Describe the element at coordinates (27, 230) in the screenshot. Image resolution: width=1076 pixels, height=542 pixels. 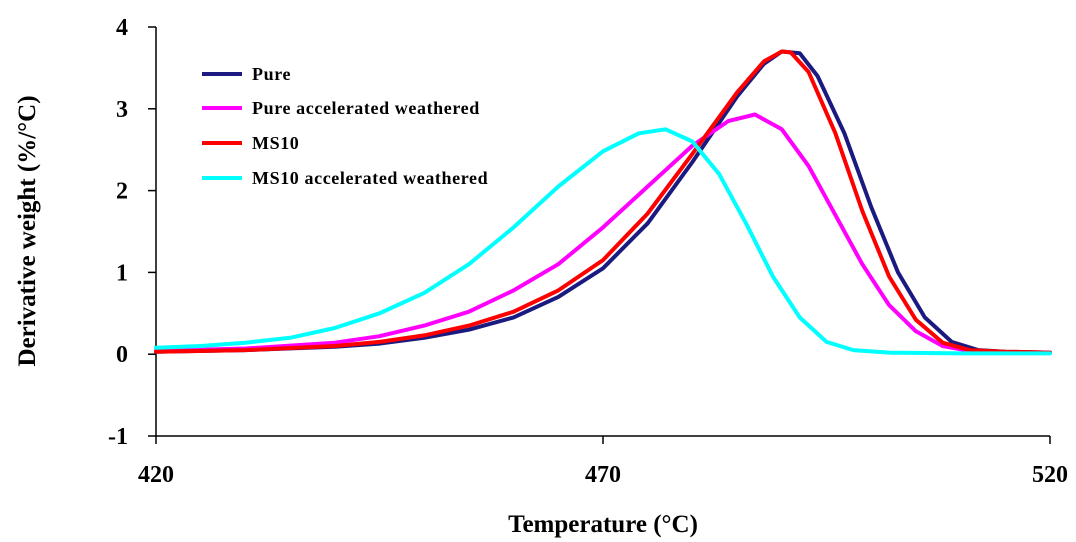
I see `y-axis-title: Derivative weight (%/°C)` at that location.